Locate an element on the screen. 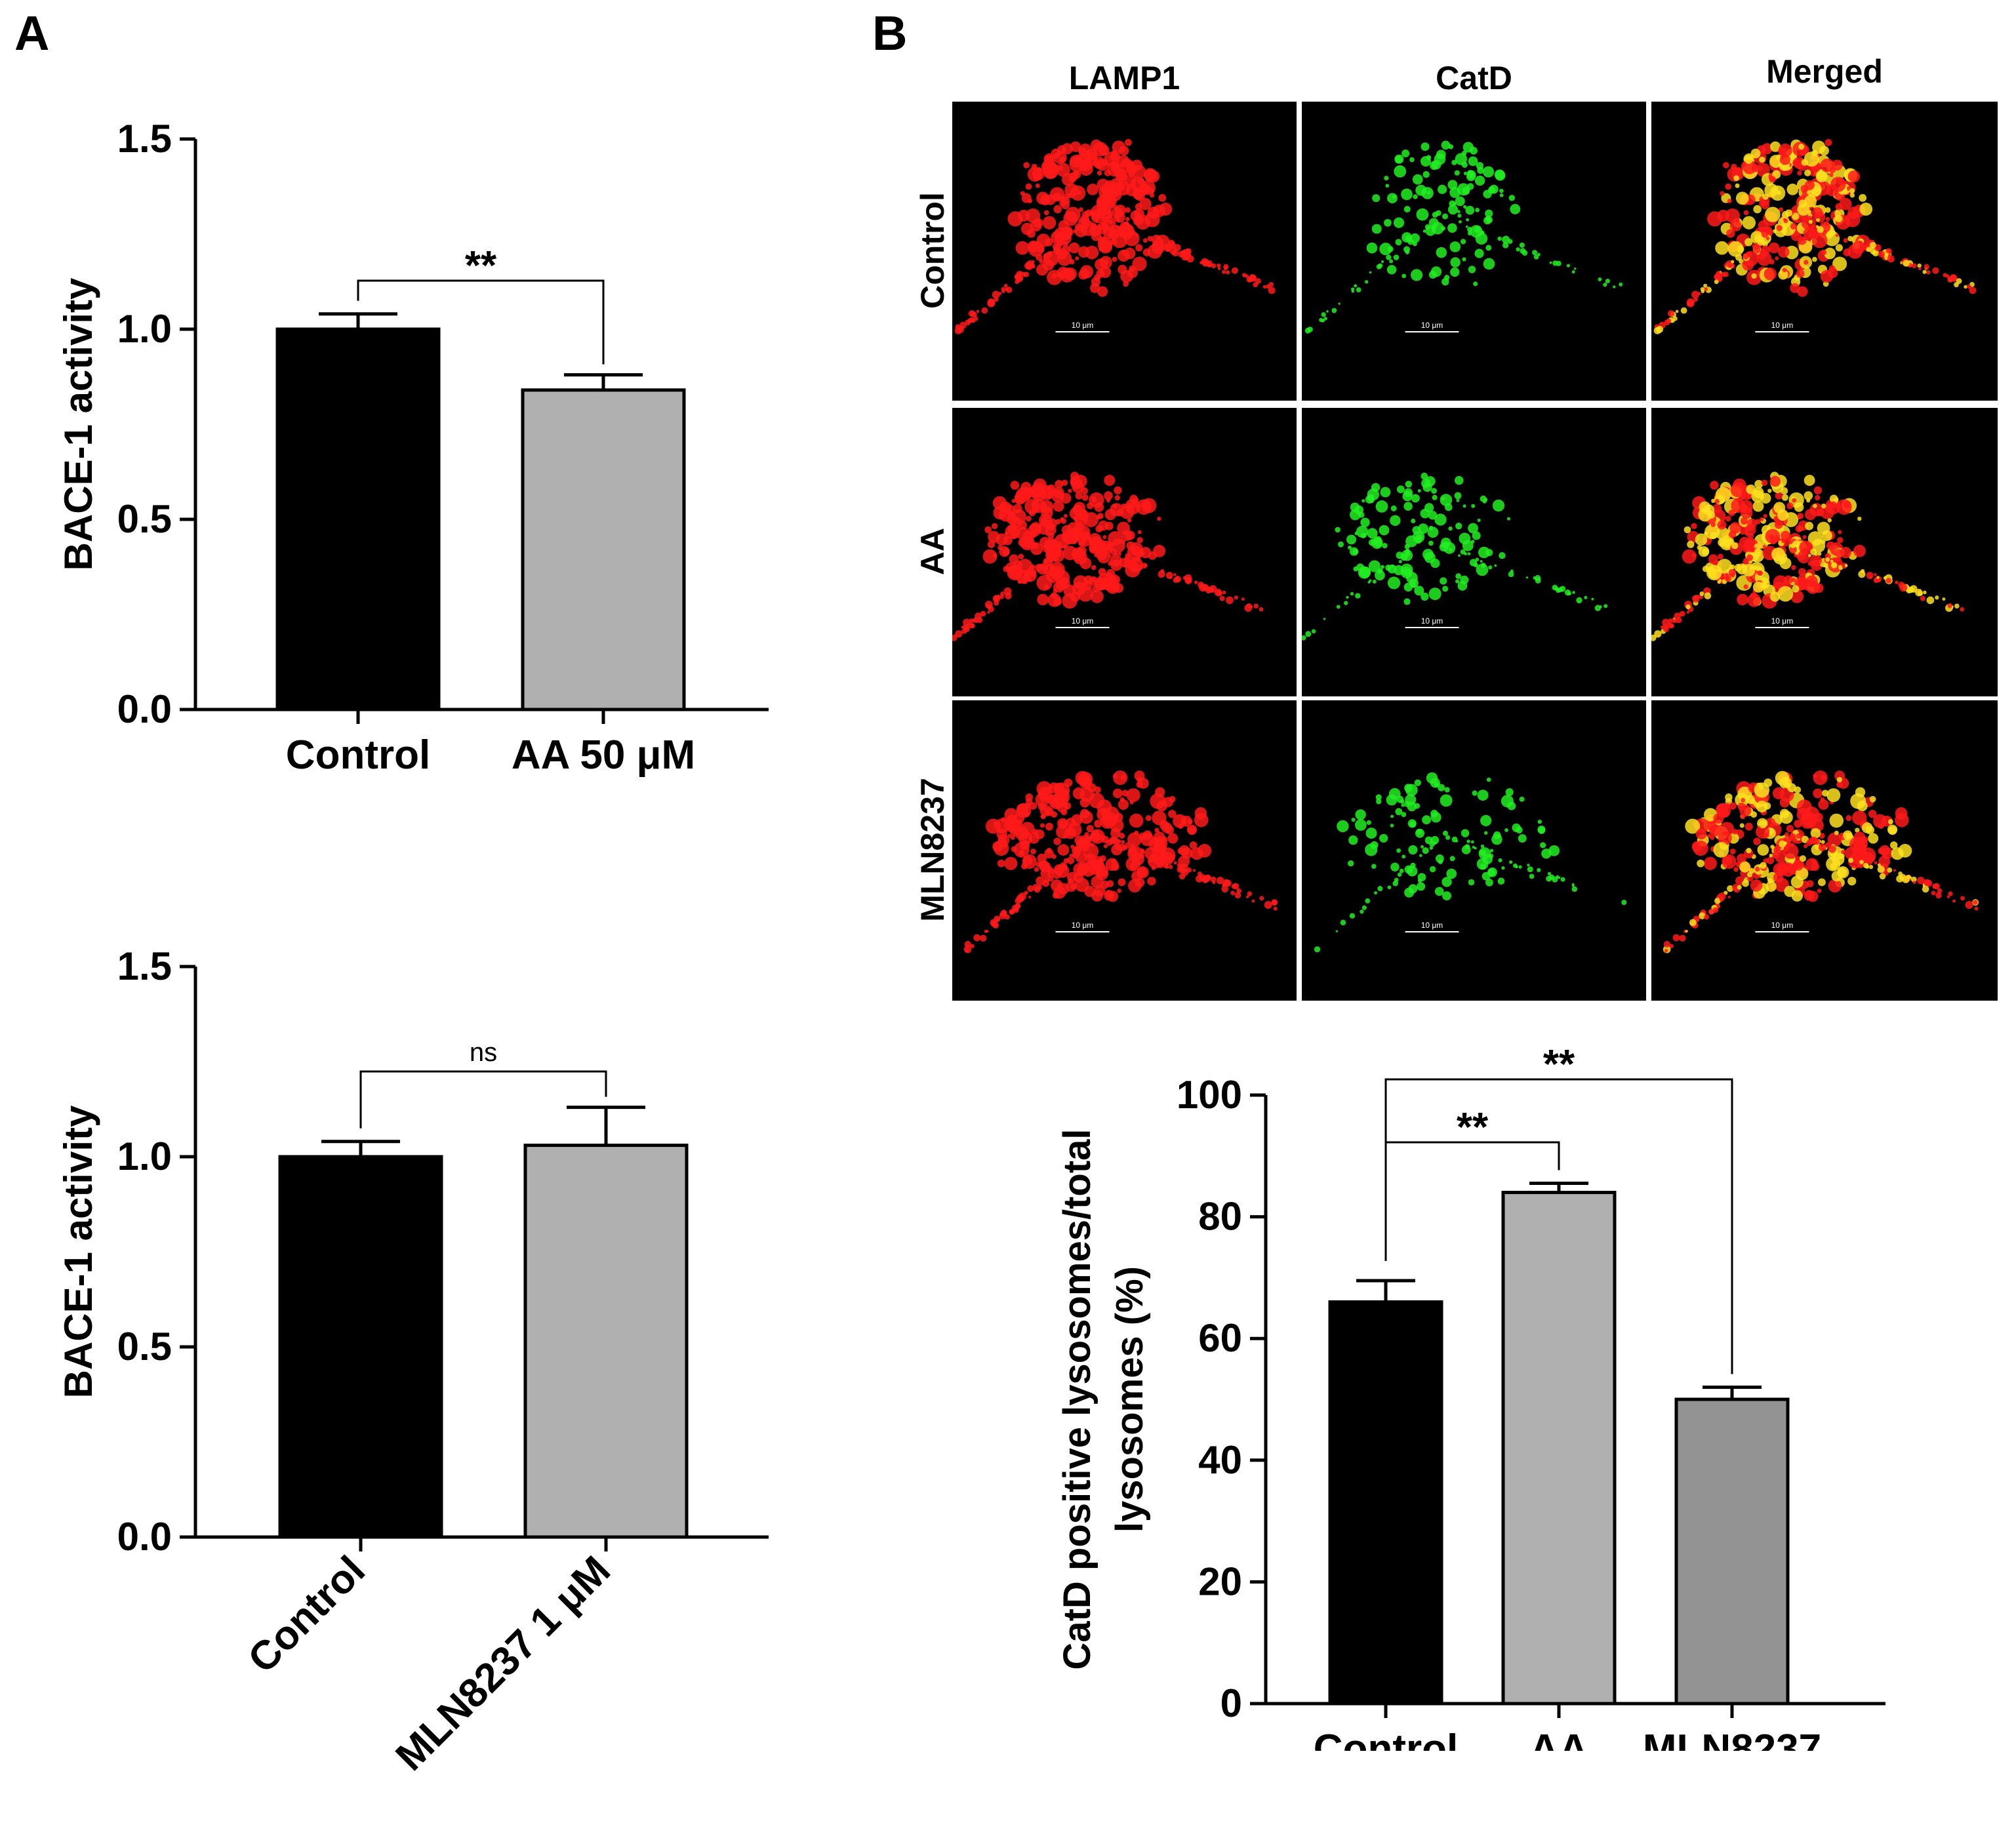 The height and width of the screenshot is (1840, 2016). bar is located at coordinates (603, 549).